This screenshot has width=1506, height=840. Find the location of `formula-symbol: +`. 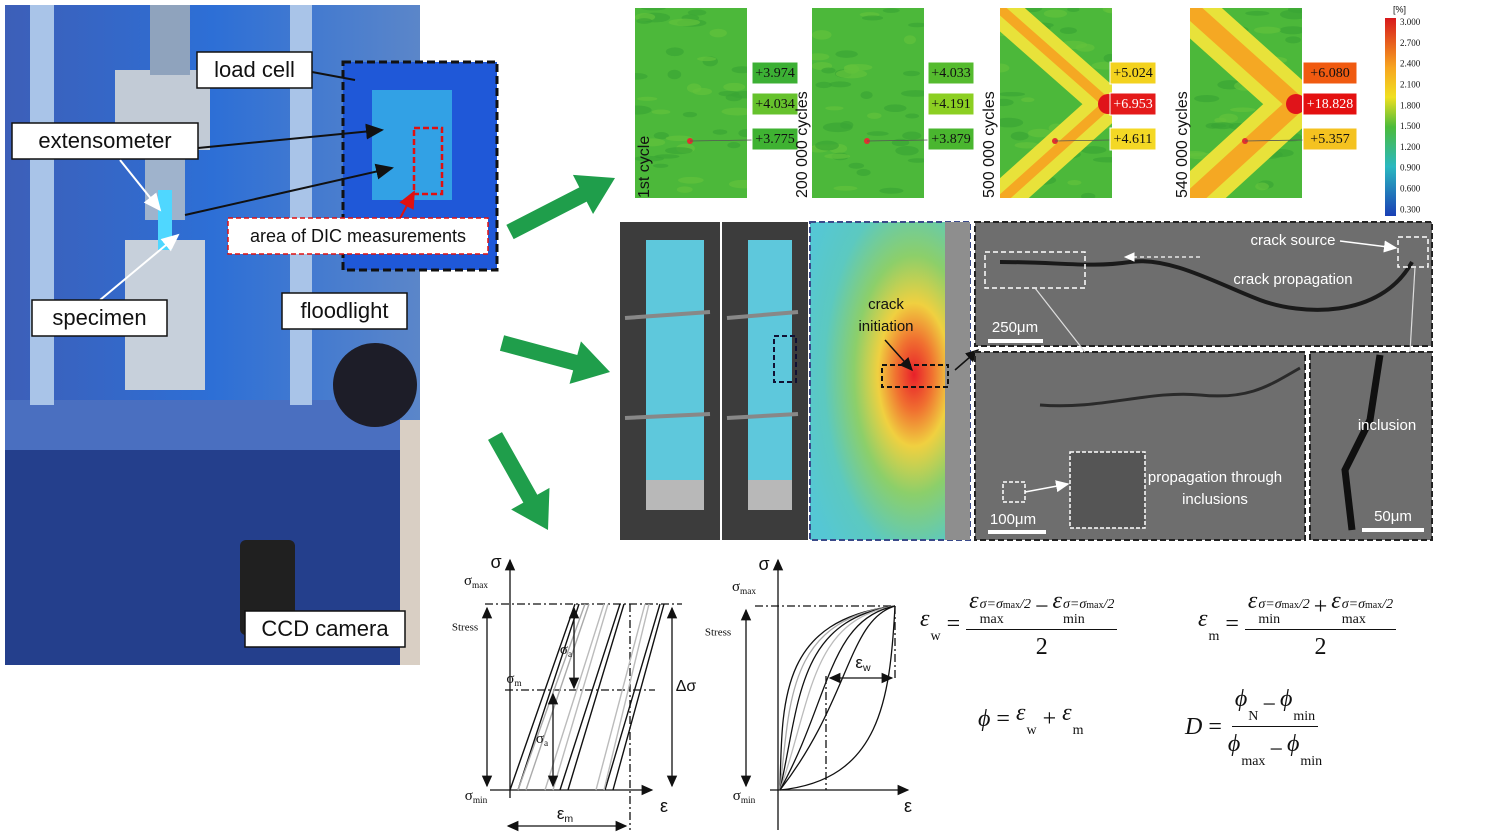

formula-symbol: + is located at coordinates (1320, 607).